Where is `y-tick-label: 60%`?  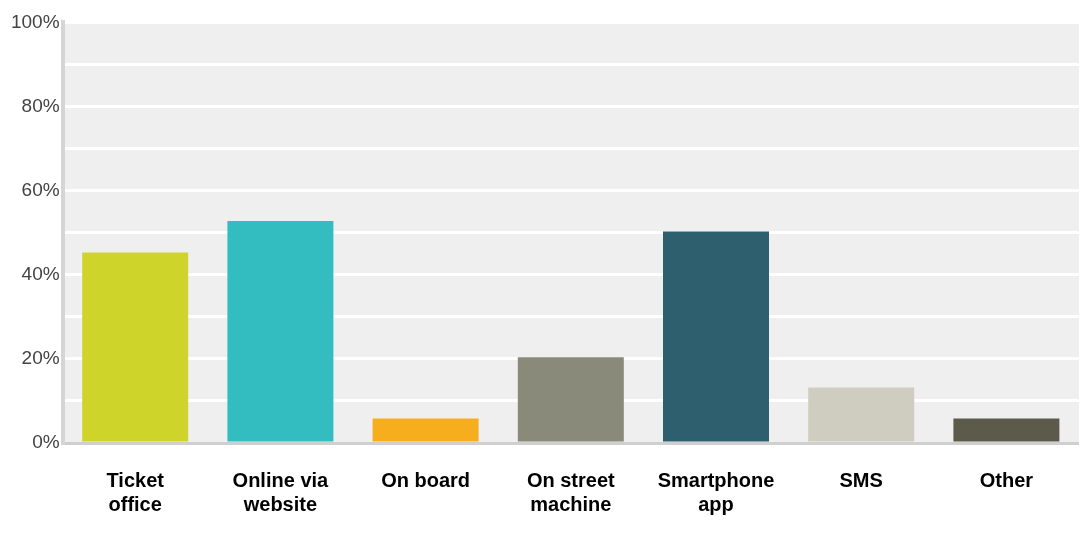 y-tick-label: 60% is located at coordinates (40, 189).